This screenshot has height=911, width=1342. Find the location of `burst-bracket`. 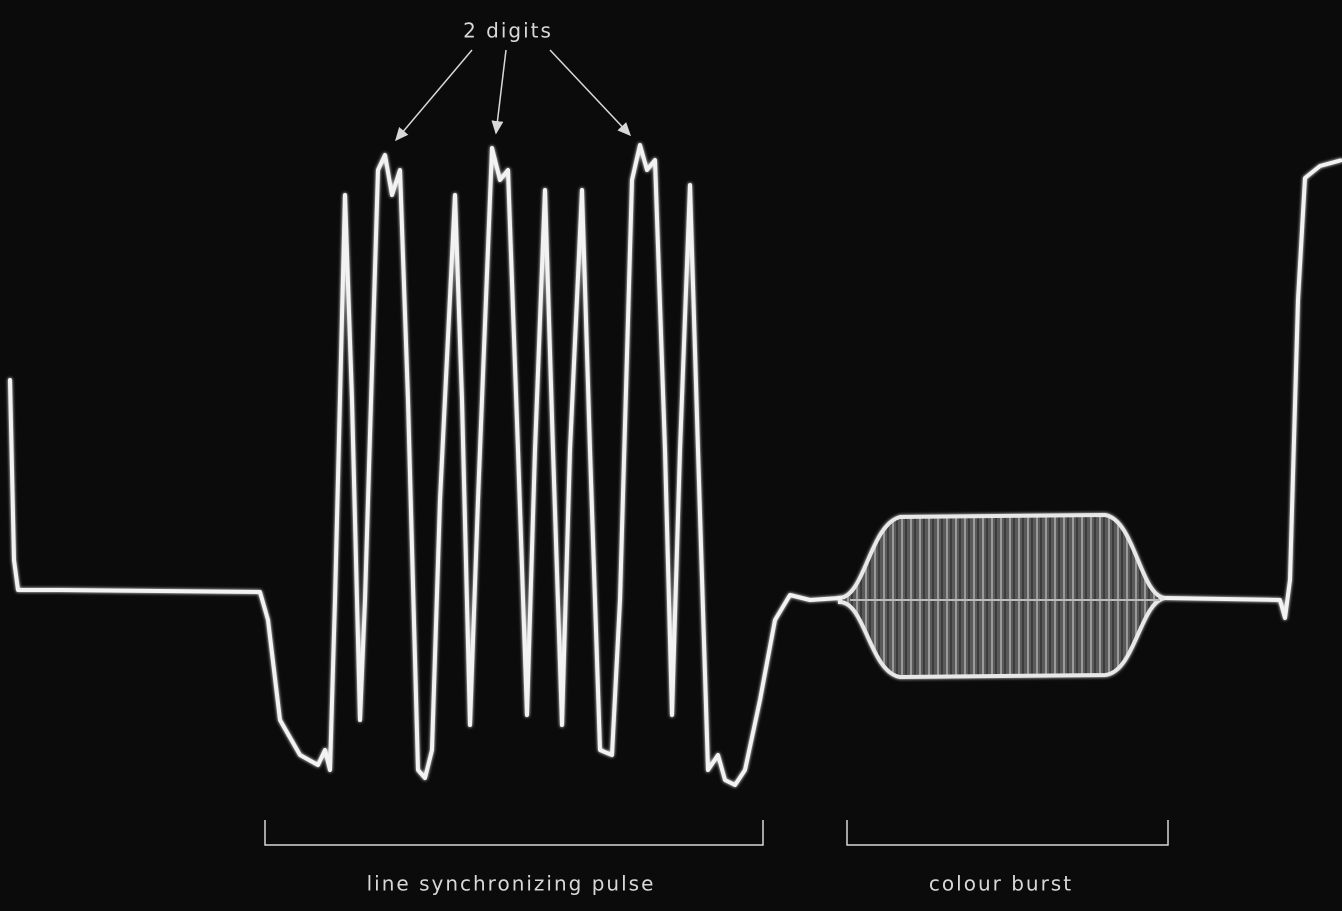

burst-bracket is located at coordinates (1007, 833).